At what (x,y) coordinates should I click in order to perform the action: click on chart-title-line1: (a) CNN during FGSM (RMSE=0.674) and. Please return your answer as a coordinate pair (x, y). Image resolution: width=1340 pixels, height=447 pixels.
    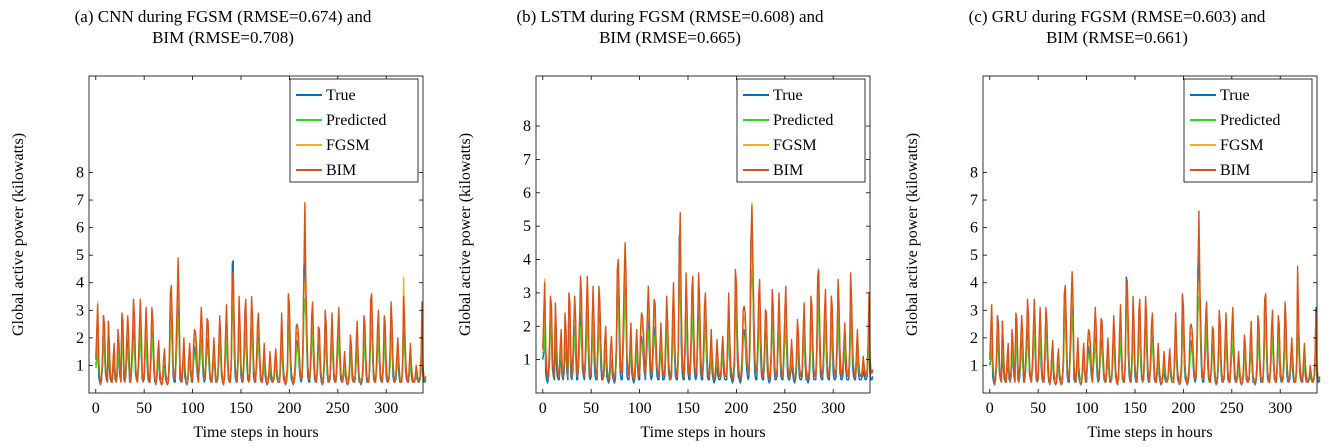
    Looking at the image, I should click on (223, 16).